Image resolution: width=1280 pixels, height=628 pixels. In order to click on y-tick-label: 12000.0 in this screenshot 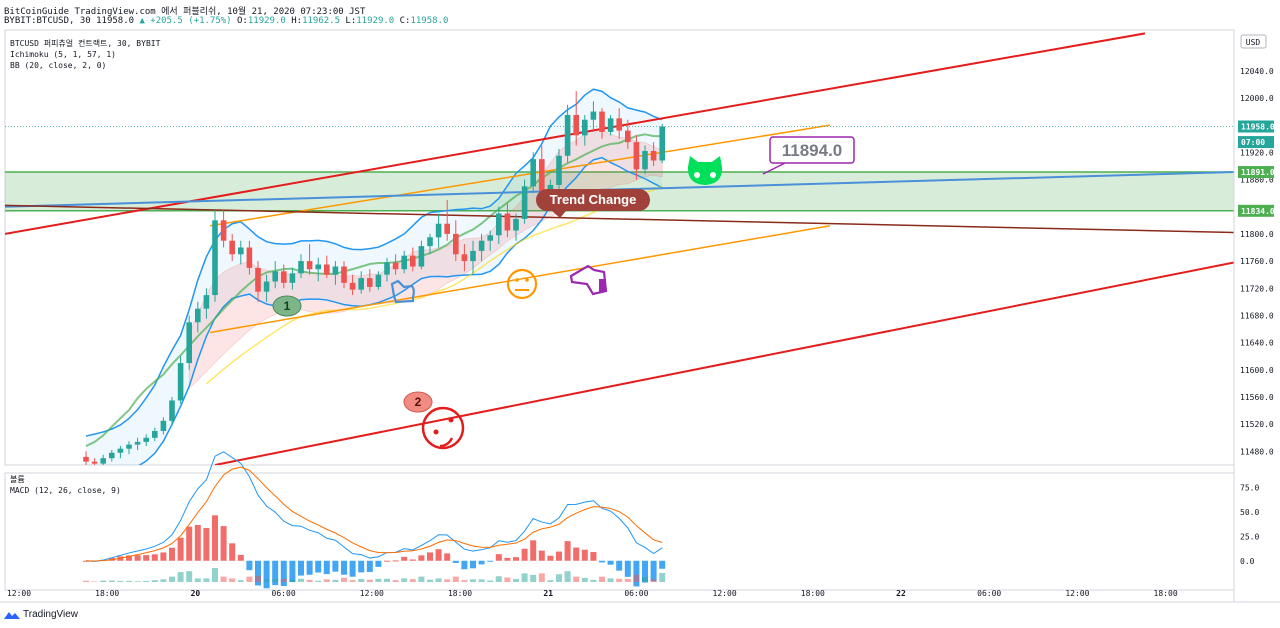, I will do `click(1257, 98)`.